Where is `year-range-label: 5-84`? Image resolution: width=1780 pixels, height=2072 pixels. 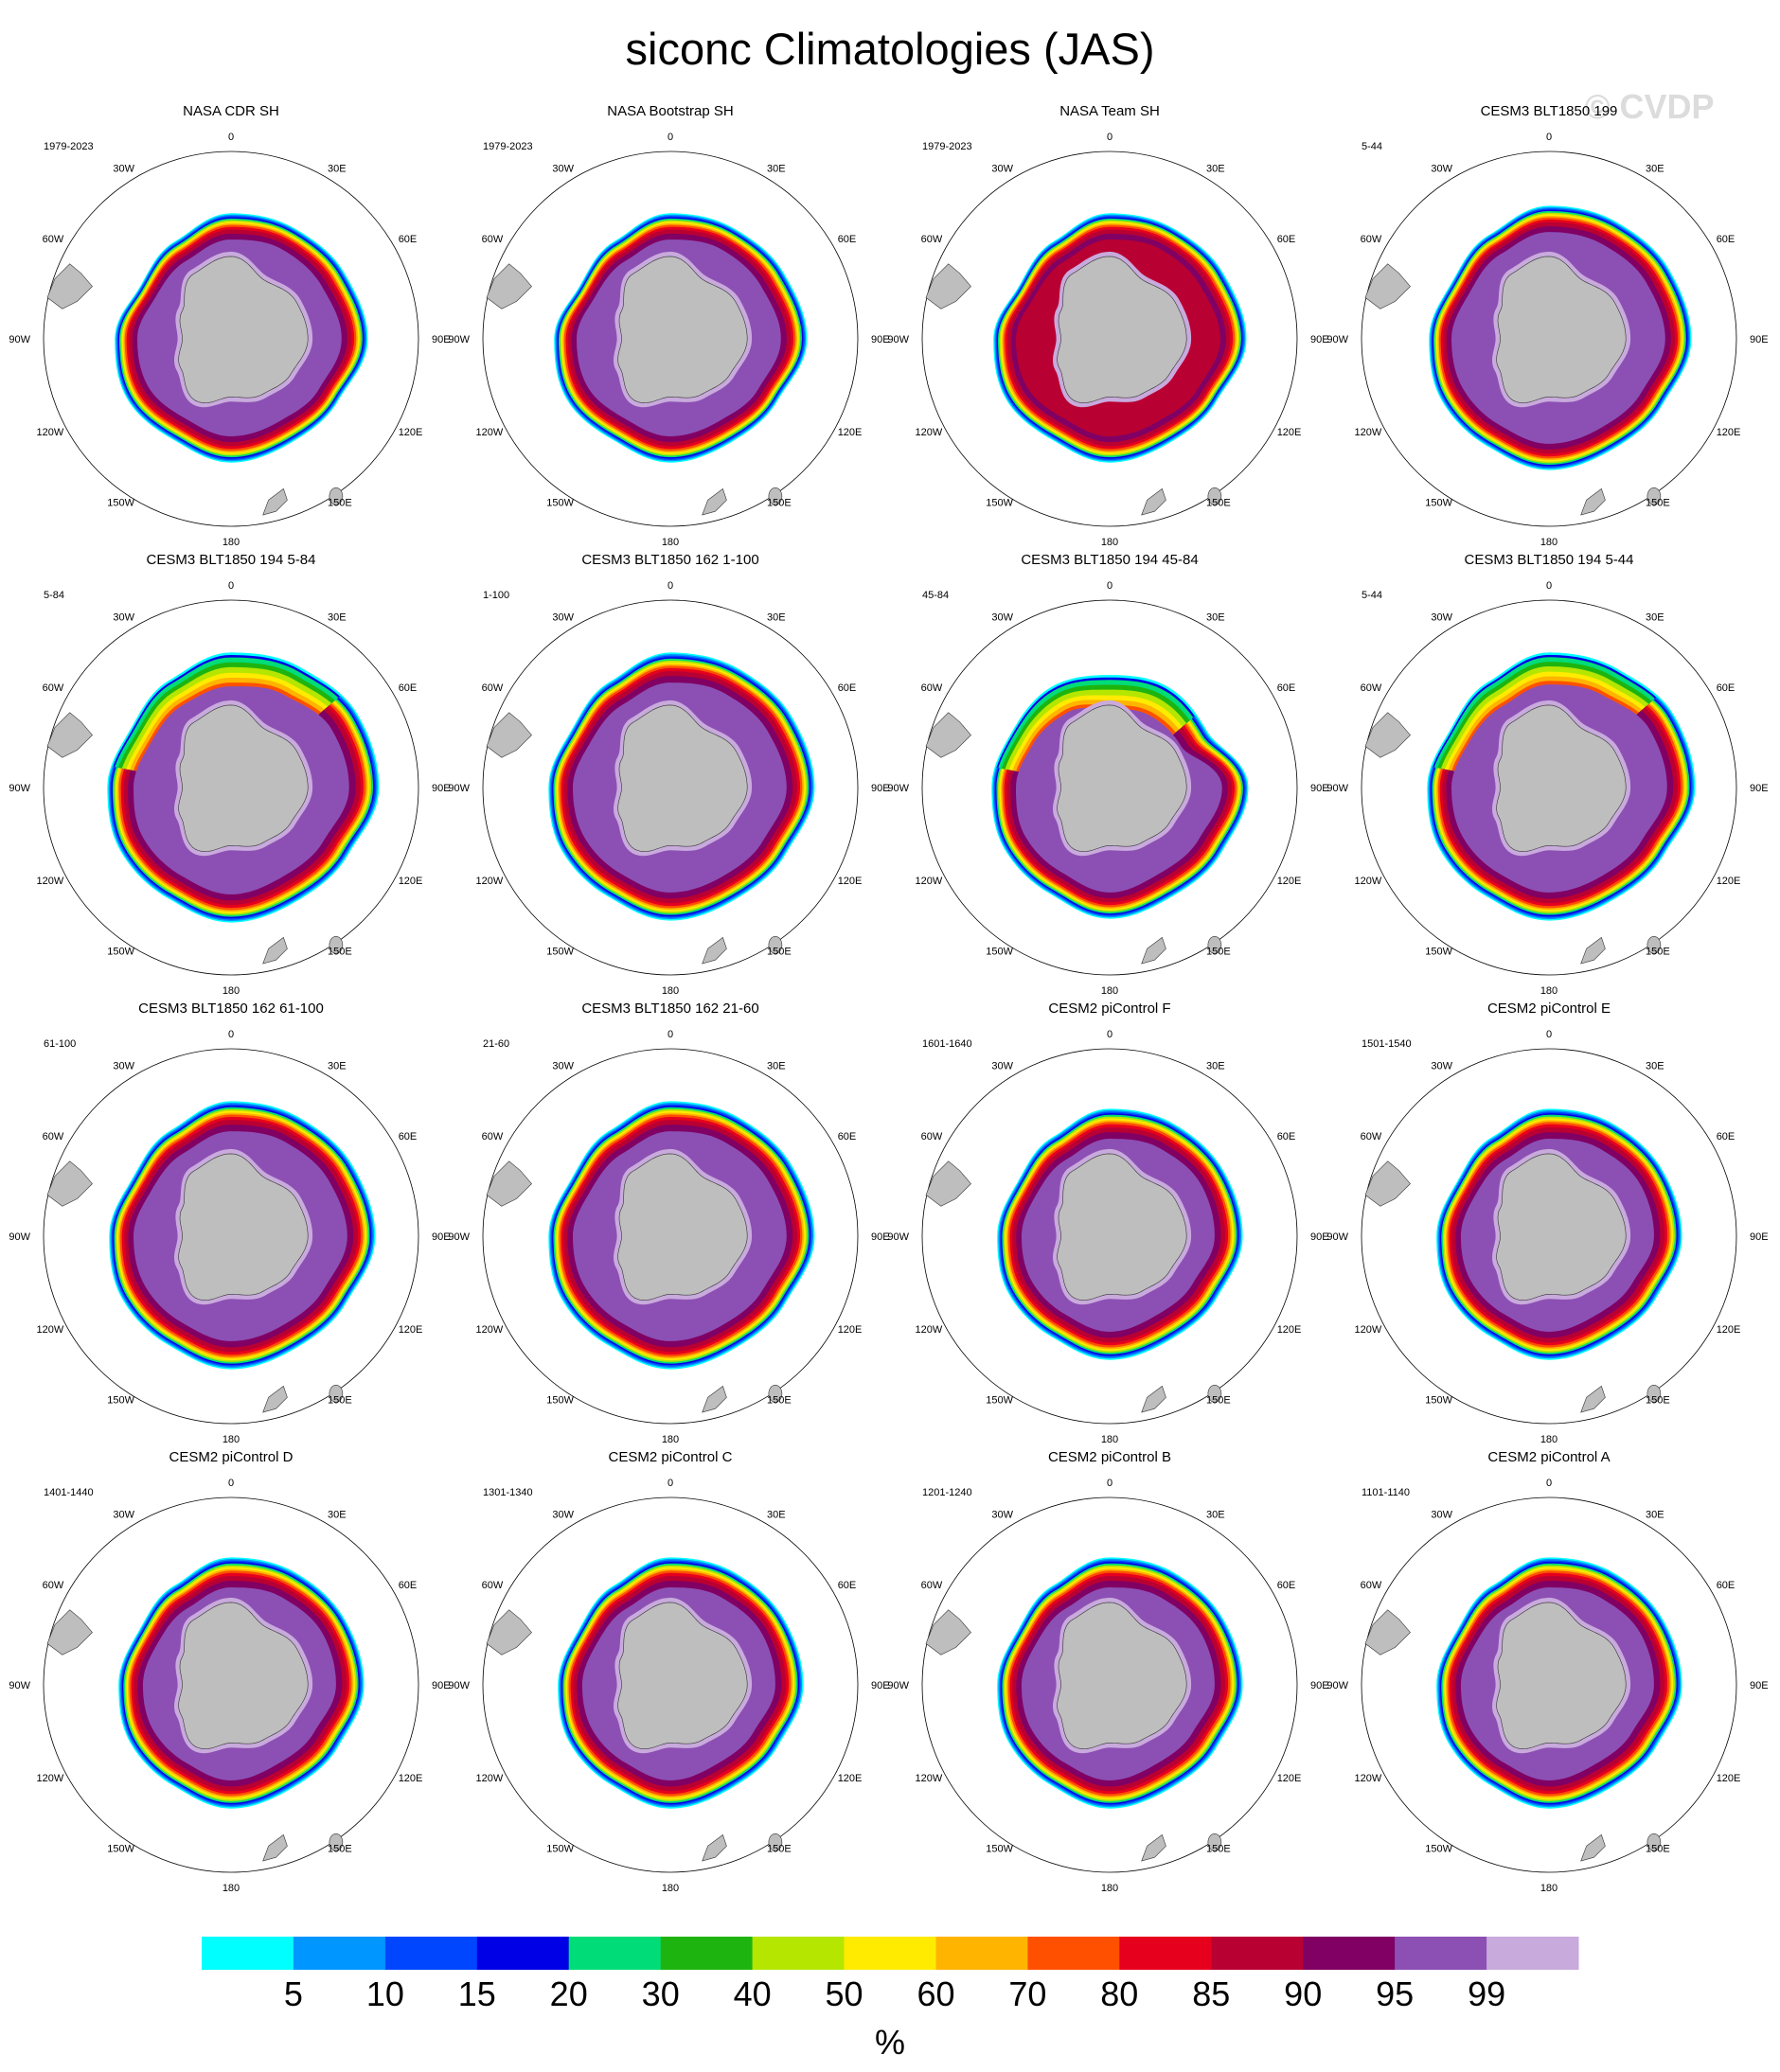
year-range-label: 5-84 is located at coordinates (54, 596).